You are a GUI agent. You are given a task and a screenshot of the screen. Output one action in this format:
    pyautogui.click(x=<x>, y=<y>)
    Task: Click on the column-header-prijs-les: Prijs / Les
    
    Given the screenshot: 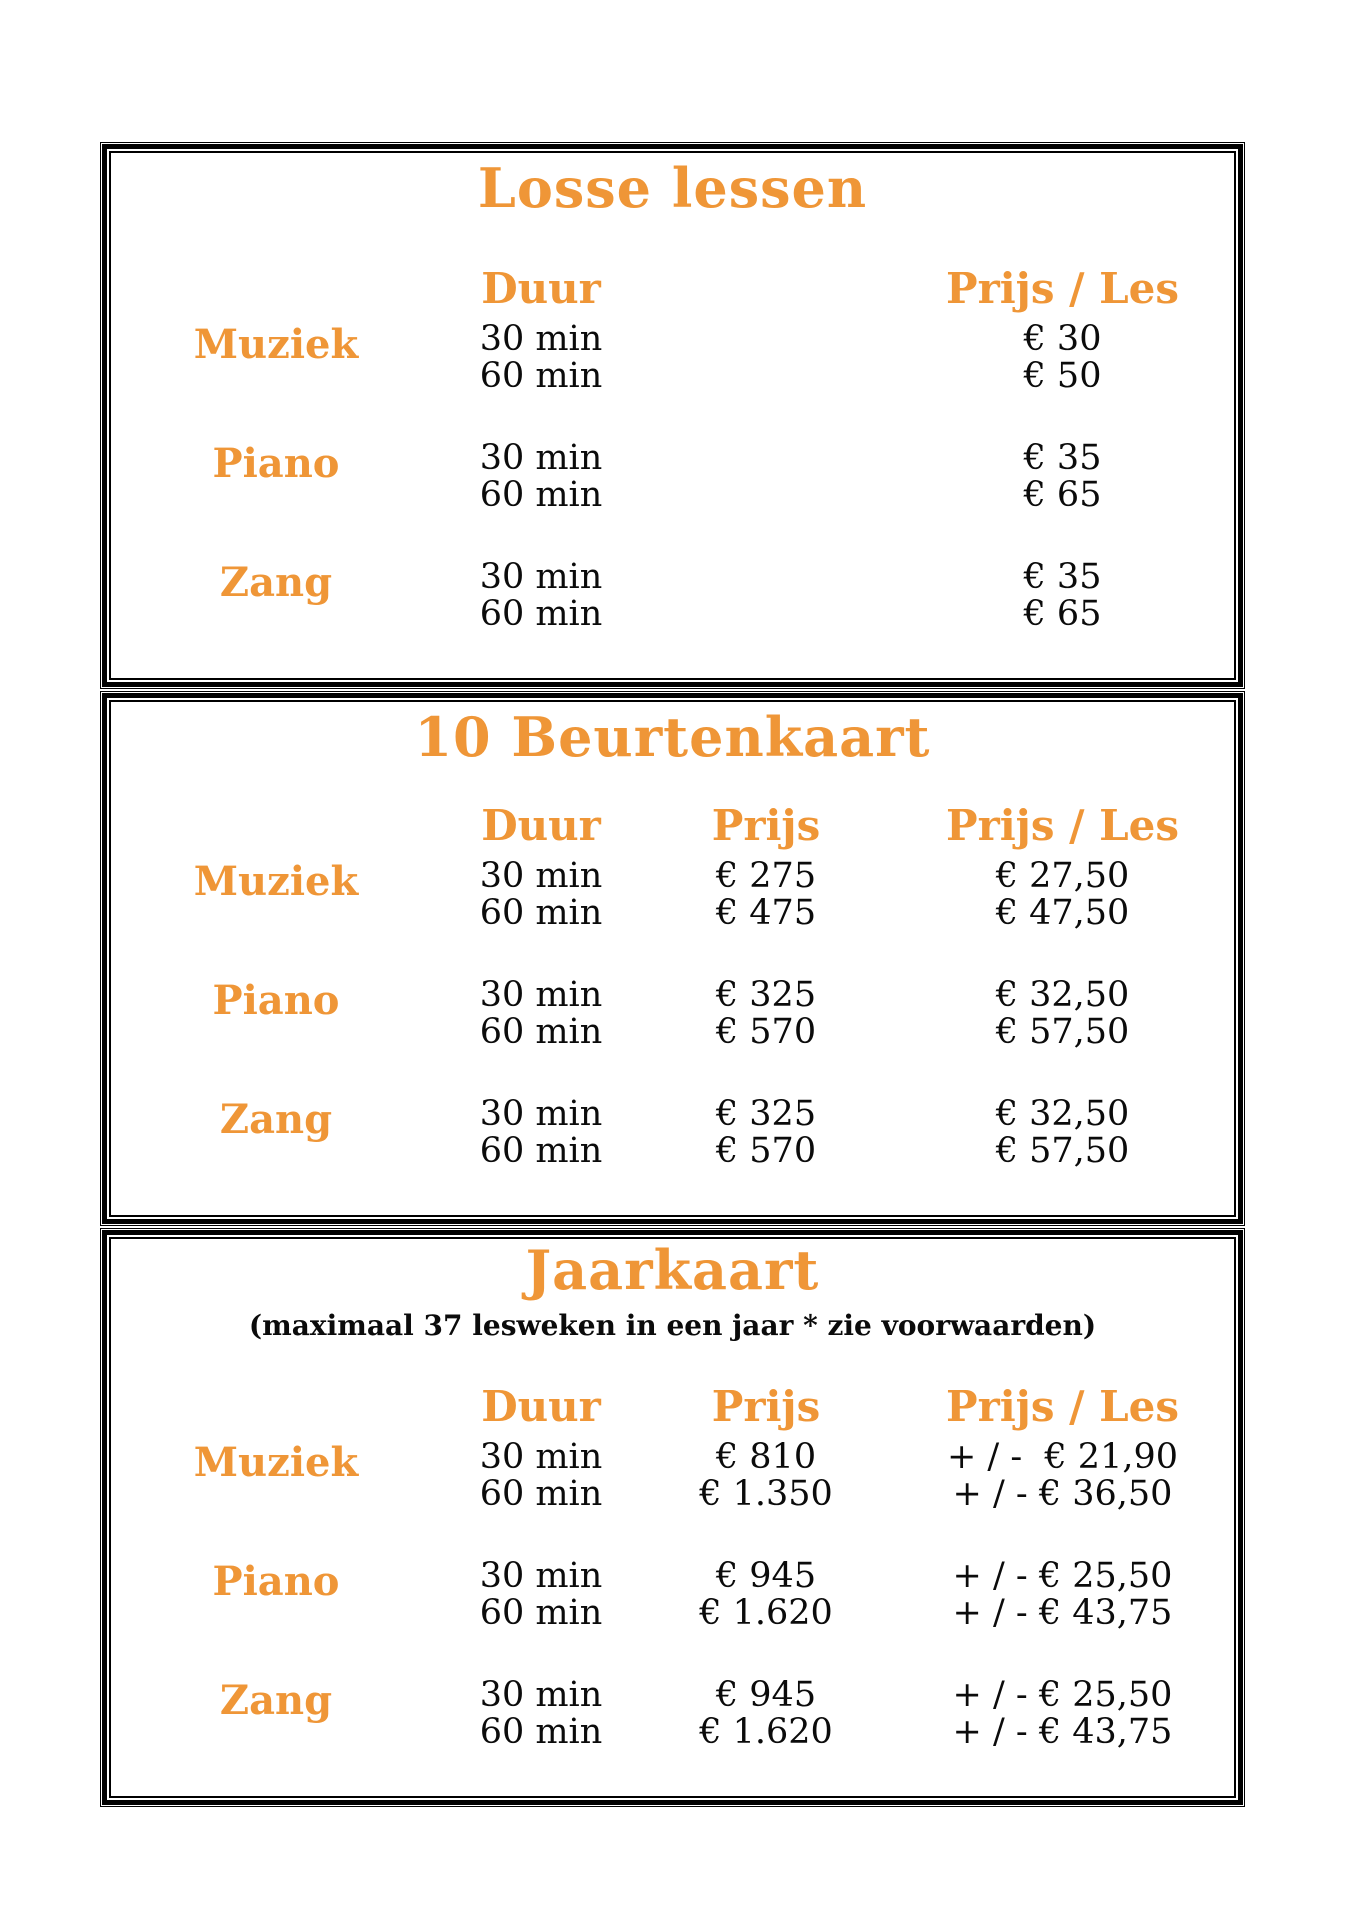 What is the action you would take?
    pyautogui.click(x=1062, y=825)
    